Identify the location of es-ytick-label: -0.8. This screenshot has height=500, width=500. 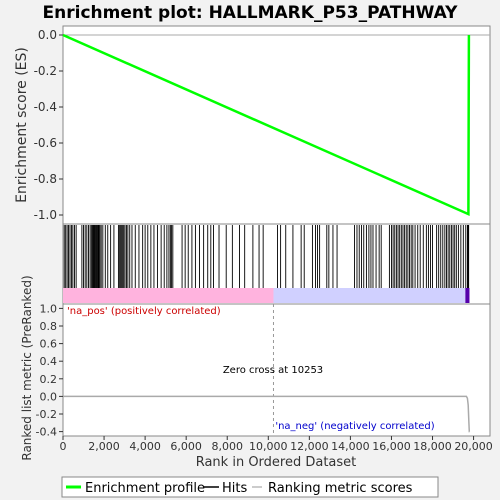
(45, 179).